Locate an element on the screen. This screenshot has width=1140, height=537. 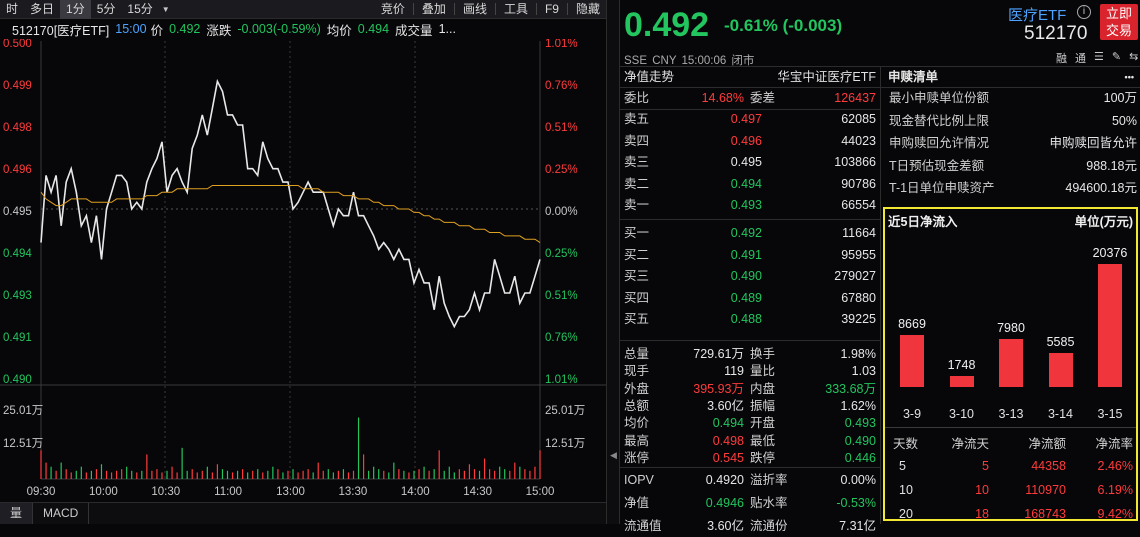
flow-table-cell: 20 is located at coordinates (906, 514).